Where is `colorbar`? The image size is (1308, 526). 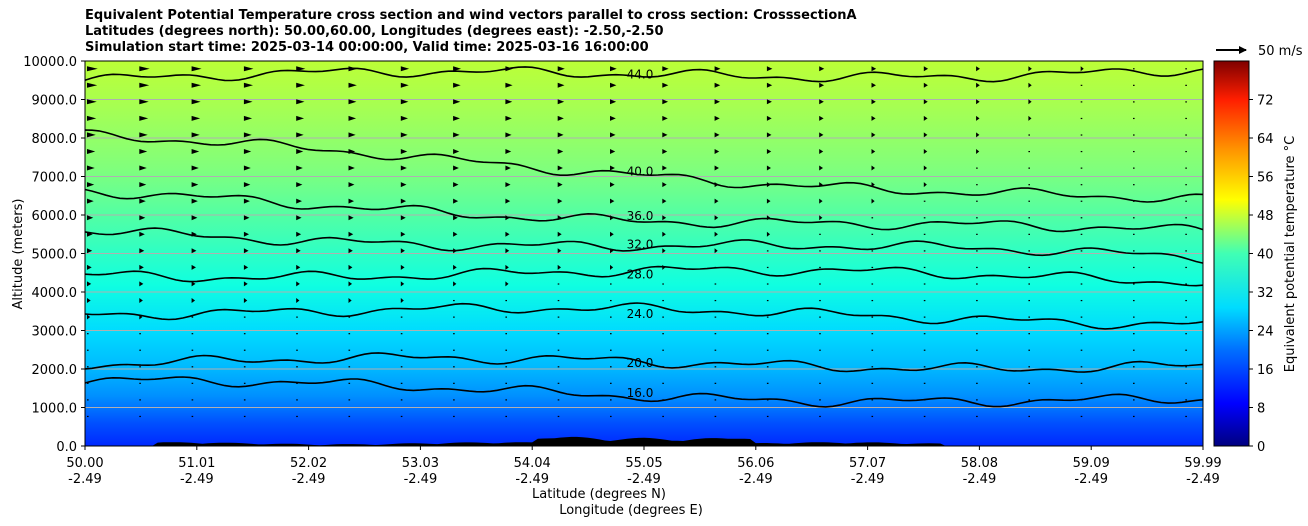 colorbar is located at coordinates (1231, 253).